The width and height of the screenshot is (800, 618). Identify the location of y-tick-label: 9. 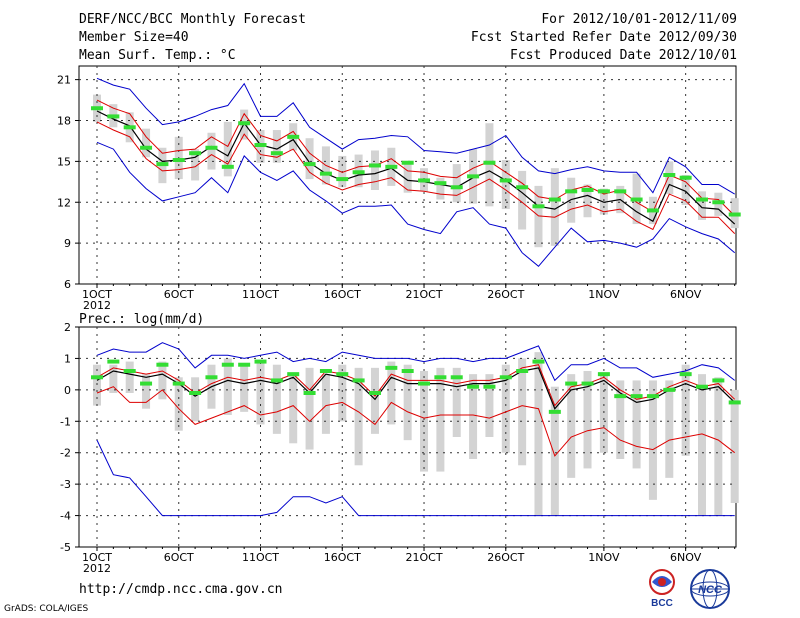
(67, 243).